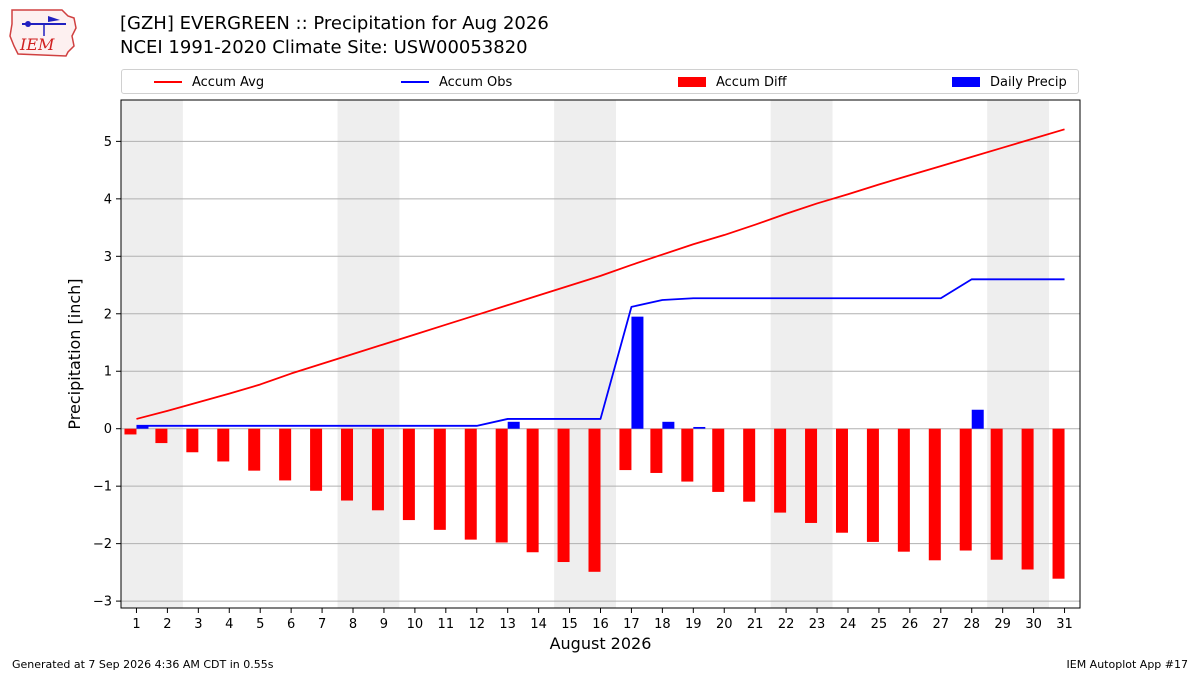  Describe the element at coordinates (37, 44) in the screenshot. I see `logo-text: IEM` at that location.